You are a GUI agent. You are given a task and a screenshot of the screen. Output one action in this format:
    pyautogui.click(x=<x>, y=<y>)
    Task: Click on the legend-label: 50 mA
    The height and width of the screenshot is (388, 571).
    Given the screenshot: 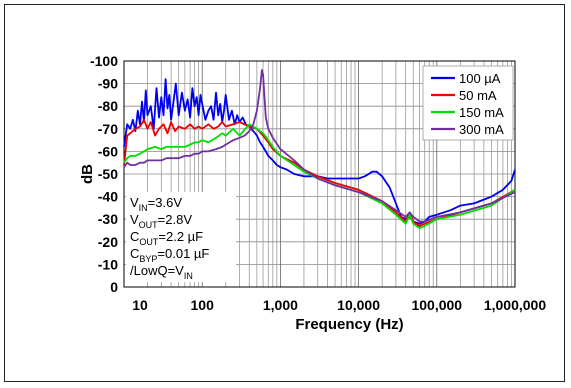 What is the action you would take?
    pyautogui.click(x=478, y=95)
    